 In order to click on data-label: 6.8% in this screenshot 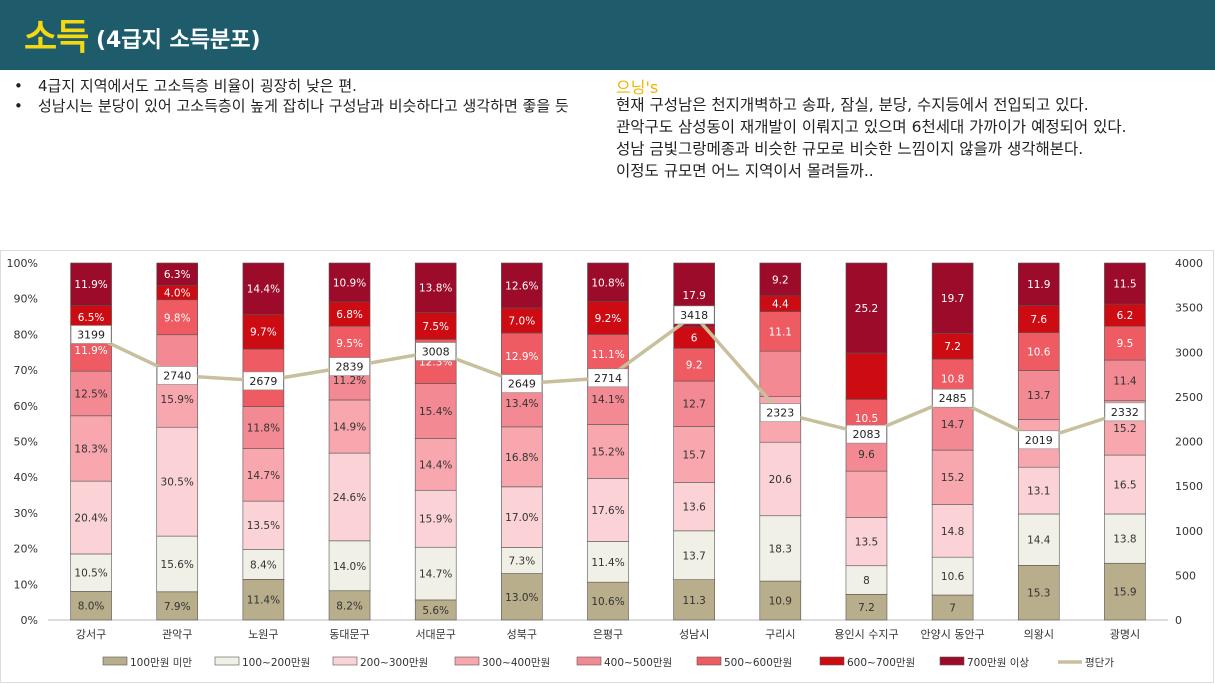, I will do `click(349, 315)`.